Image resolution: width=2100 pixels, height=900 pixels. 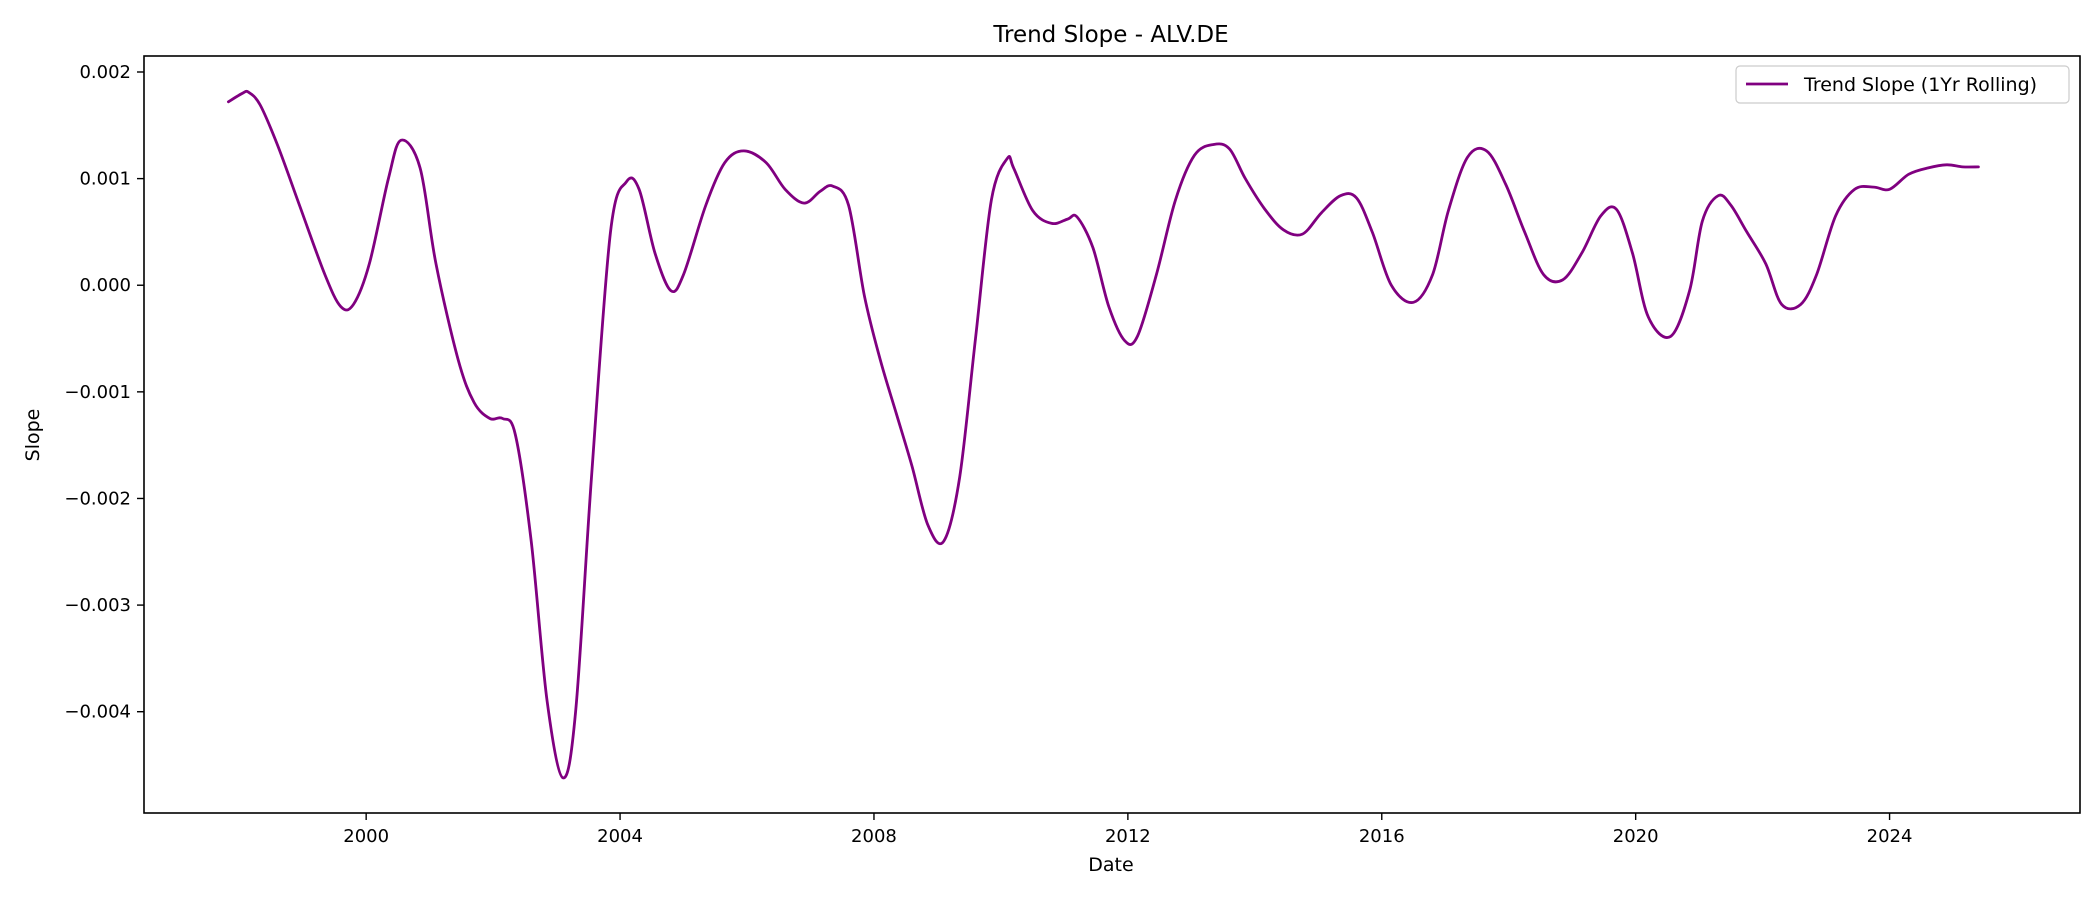 What do you see at coordinates (620, 836) in the screenshot?
I see `x-tick-label: 2004` at bounding box center [620, 836].